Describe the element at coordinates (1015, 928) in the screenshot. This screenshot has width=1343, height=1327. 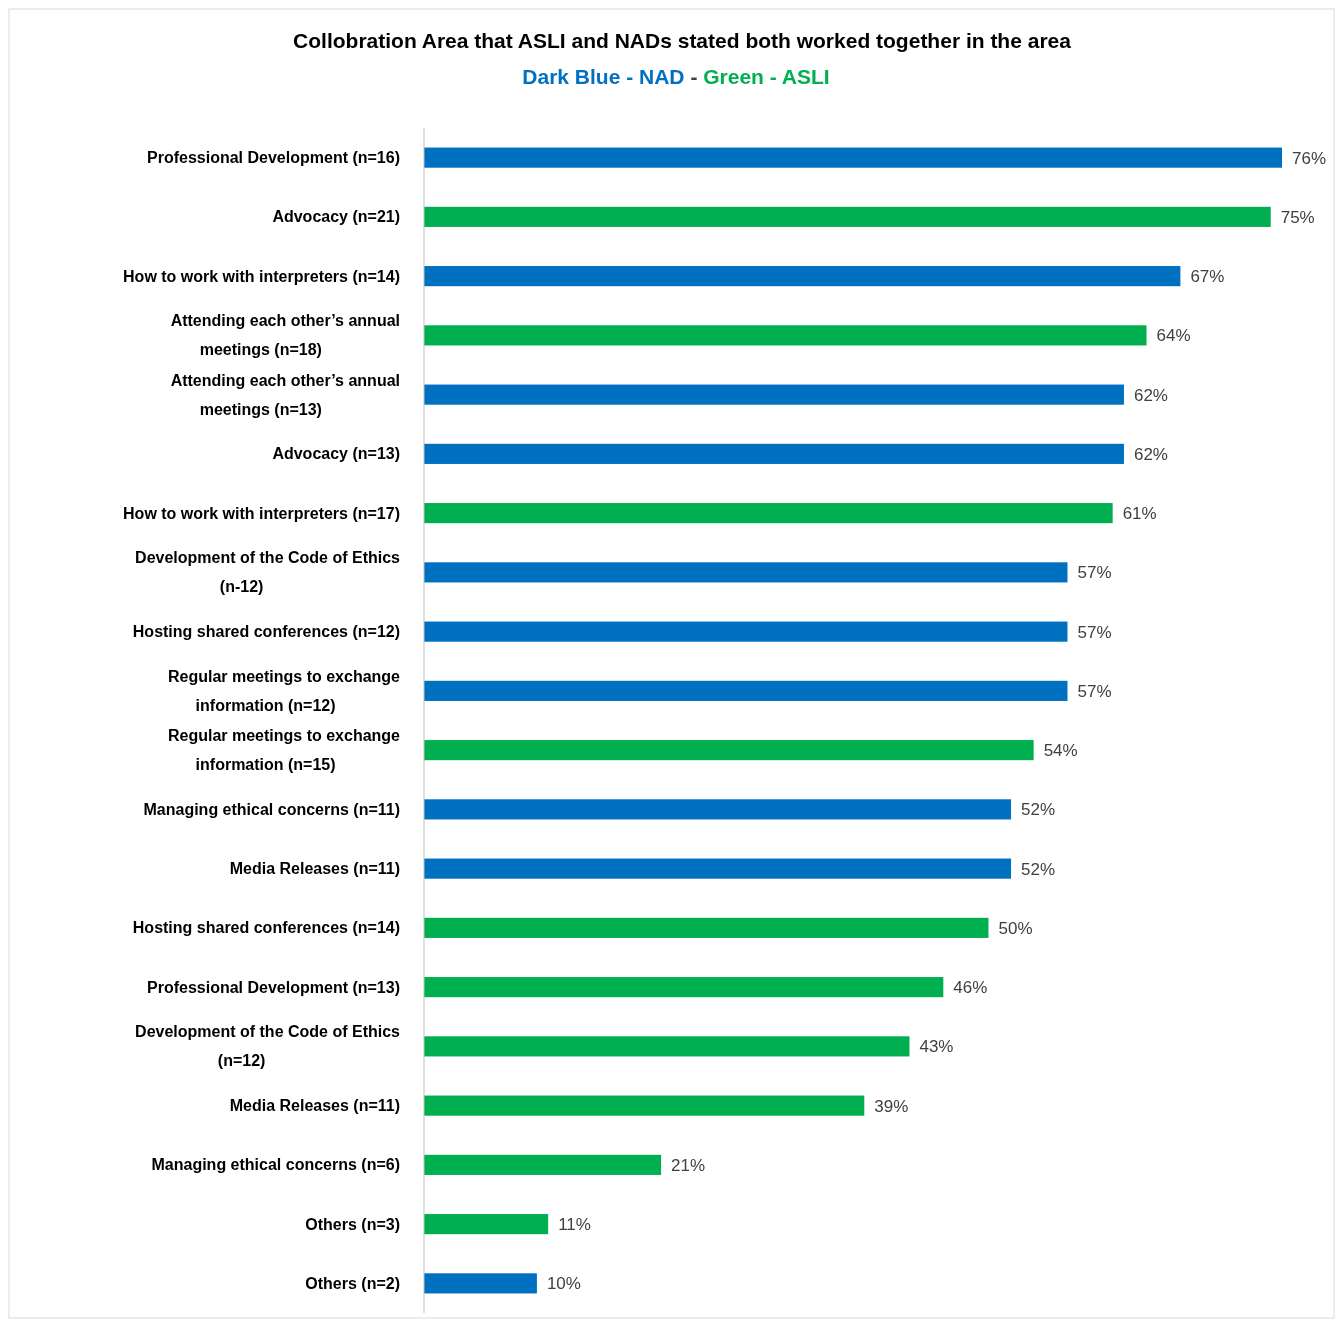
I see `data-label: 50%` at that location.